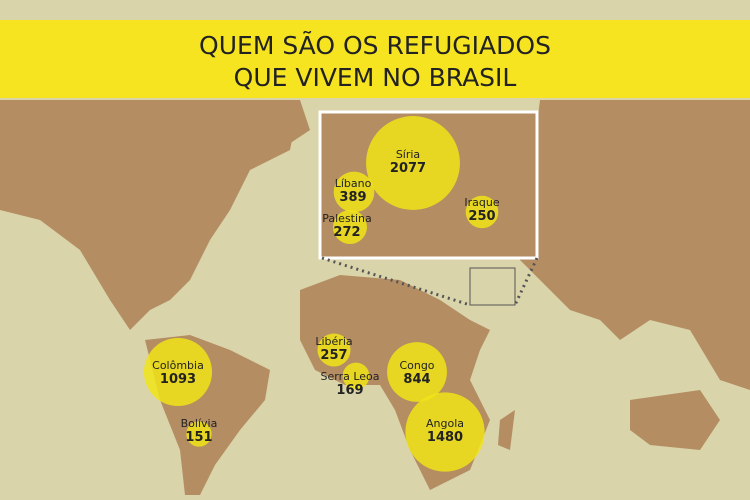  Describe the element at coordinates (178, 365) in the screenshot. I see `bubble-name: Colômbia` at that location.